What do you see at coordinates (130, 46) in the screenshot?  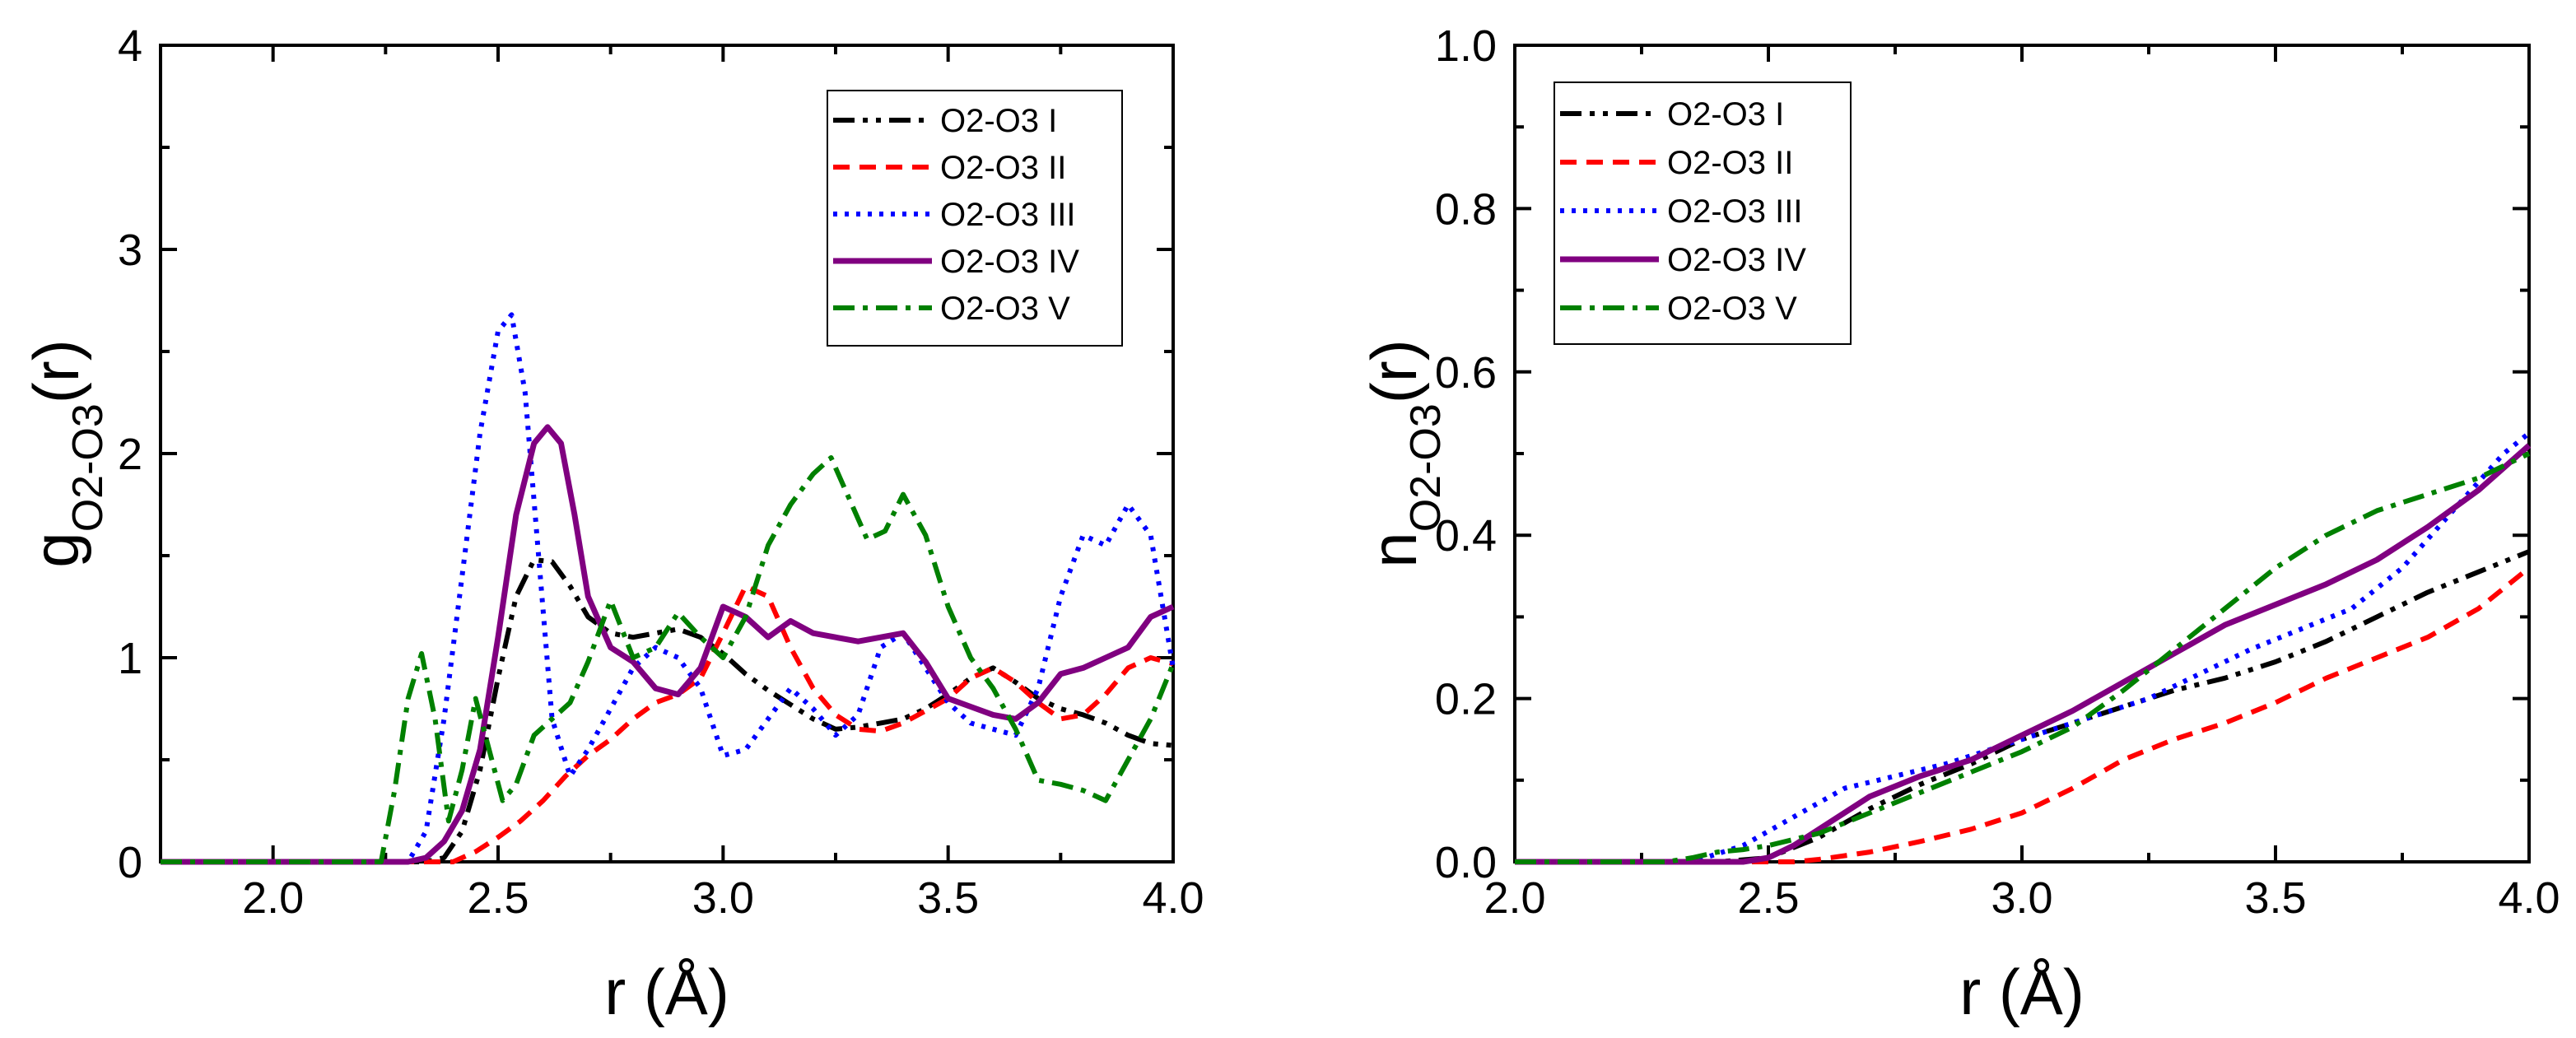 I see `y-tick-label: 4` at bounding box center [130, 46].